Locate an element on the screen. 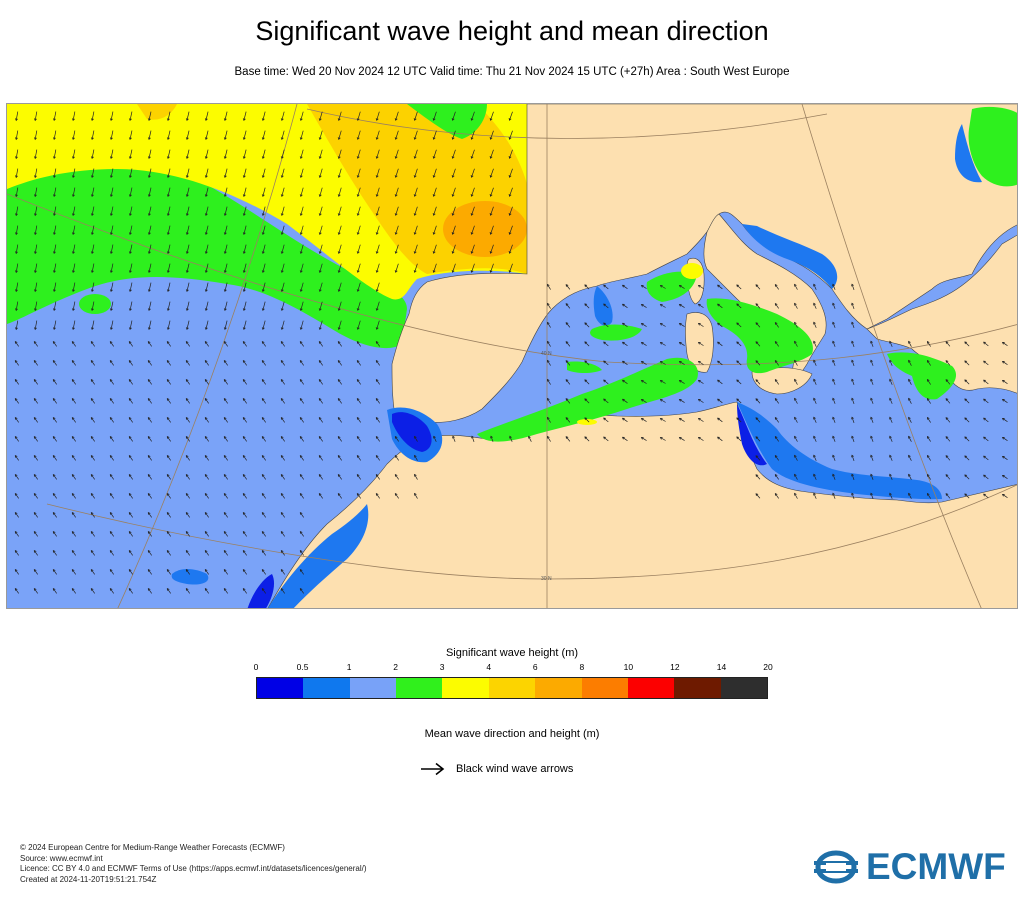 The height and width of the screenshot is (922, 1024). footer-created: Created at 2024-11-20T19:51:21.754Z is located at coordinates (88, 879).